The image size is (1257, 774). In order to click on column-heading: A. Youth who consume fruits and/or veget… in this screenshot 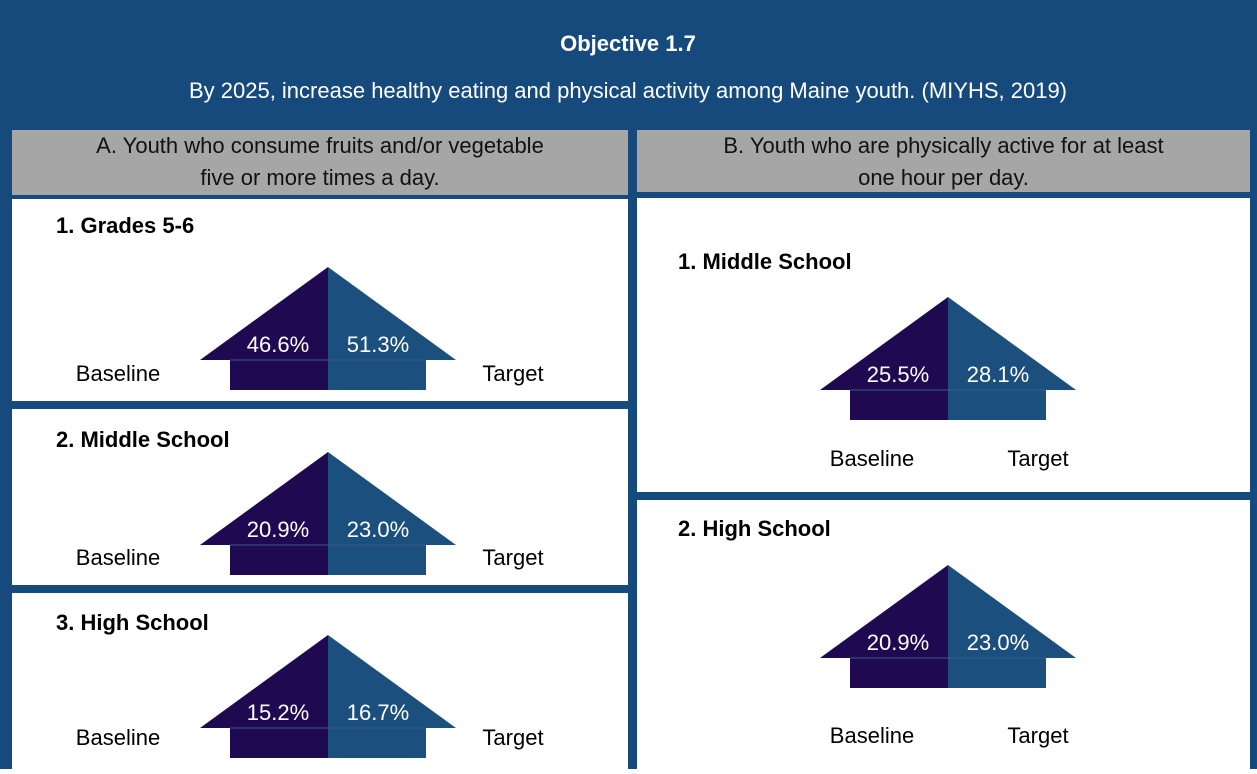, I will do `click(320, 145)`.